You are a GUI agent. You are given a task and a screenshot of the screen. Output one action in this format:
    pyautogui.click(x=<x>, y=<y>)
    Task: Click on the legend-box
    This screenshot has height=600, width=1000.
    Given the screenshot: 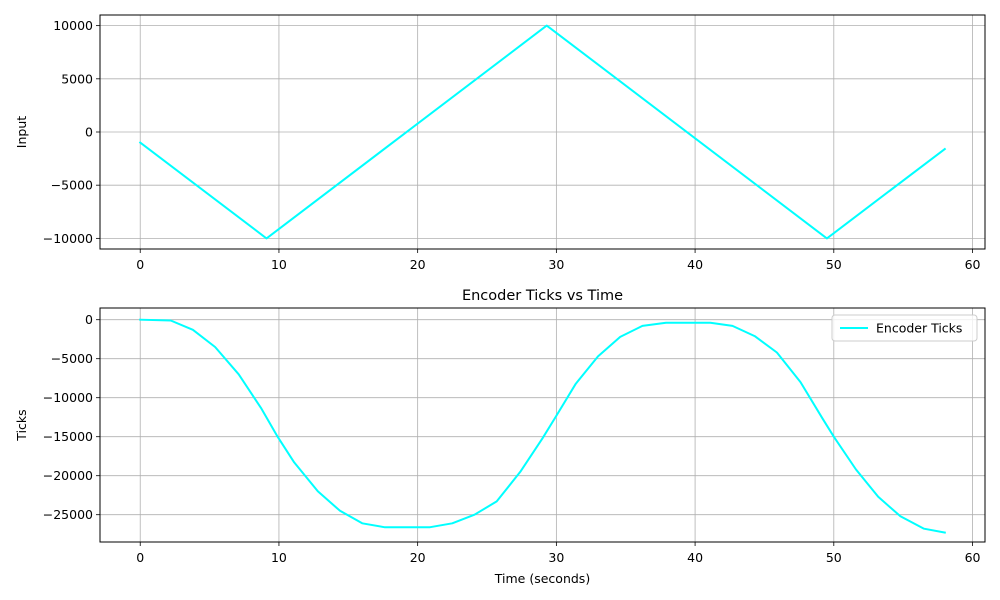 What is the action you would take?
    pyautogui.click(x=904, y=328)
    